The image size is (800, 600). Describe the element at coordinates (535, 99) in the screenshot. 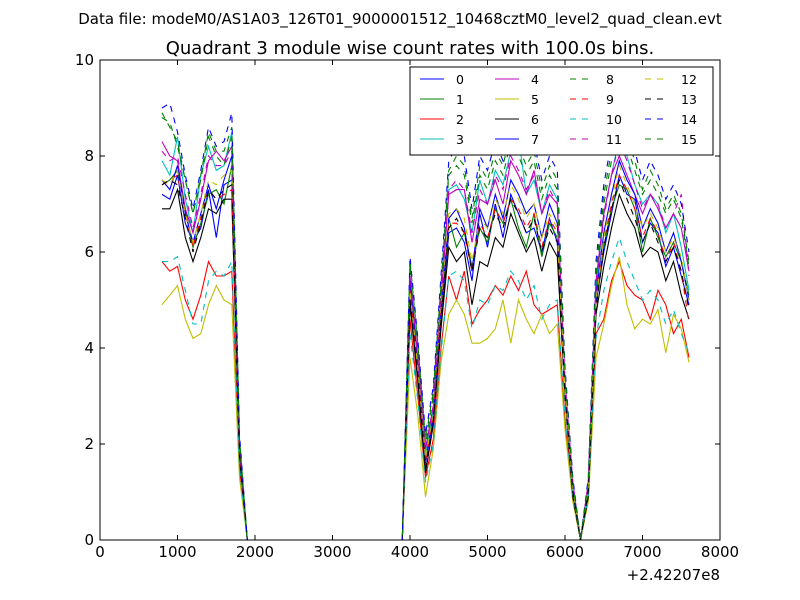

I see `legend-label-5: 5` at that location.